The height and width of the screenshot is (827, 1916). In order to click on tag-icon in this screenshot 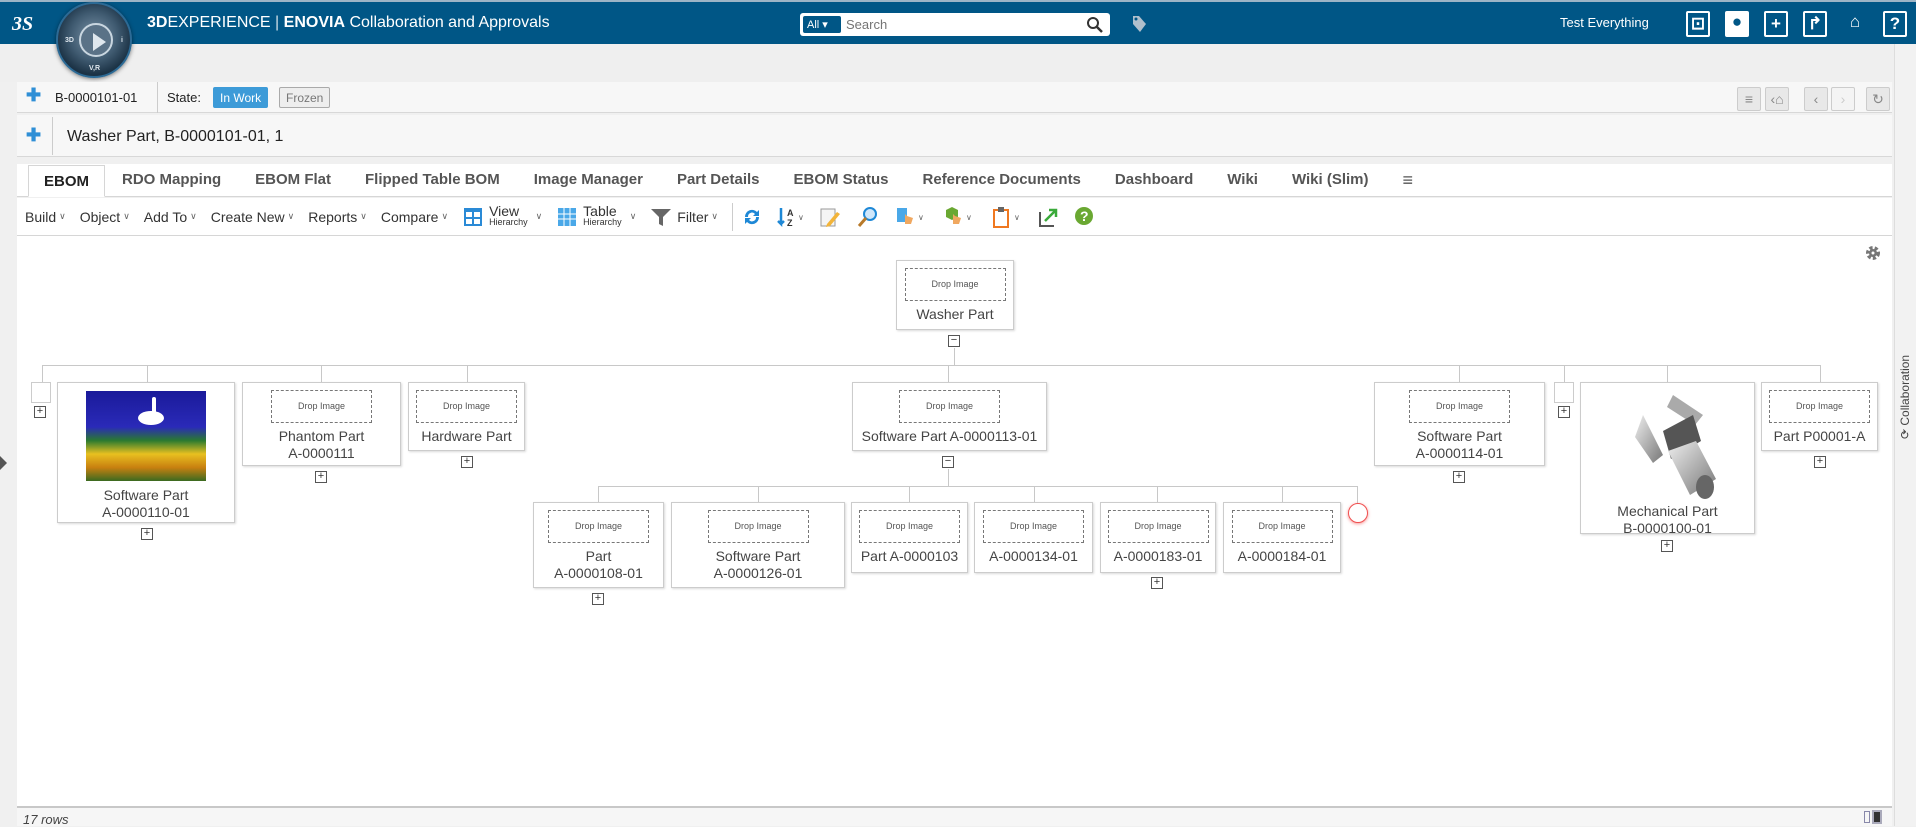, I will do `click(1139, 24)`.